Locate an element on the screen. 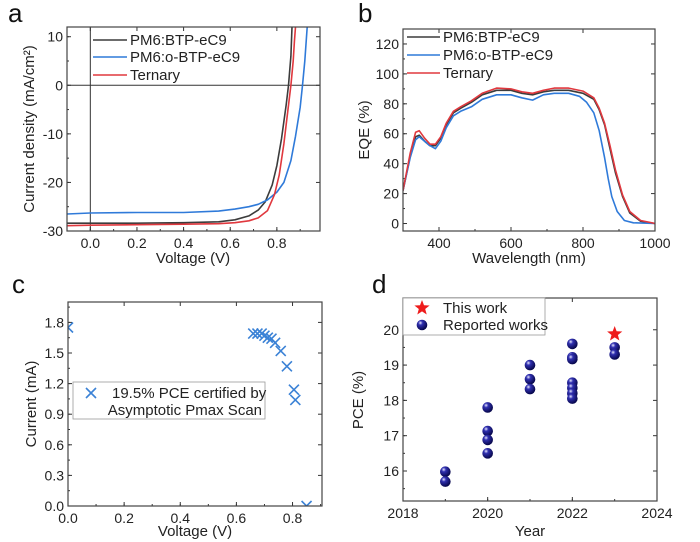 This screenshot has width=700, height=542. panel-b-legend: PM6:BTP-eC9 PM6:o-BTP-eC9 Ternary is located at coordinates (480, 55).